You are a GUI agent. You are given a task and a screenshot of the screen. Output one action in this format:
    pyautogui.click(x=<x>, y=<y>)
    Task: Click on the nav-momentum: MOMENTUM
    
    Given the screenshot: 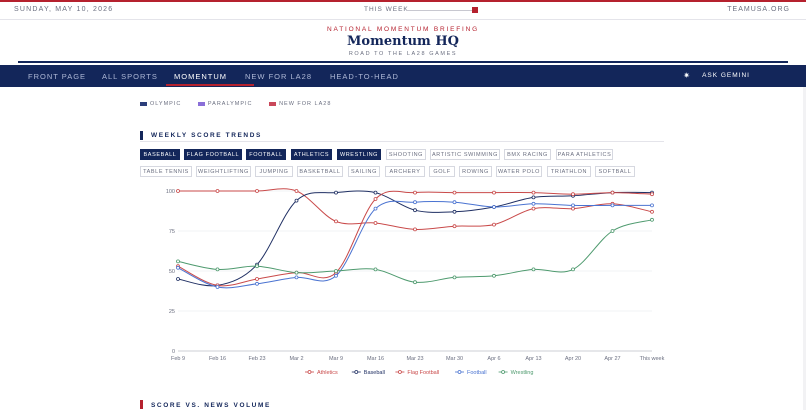 What is the action you would take?
    pyautogui.click(x=200, y=76)
    